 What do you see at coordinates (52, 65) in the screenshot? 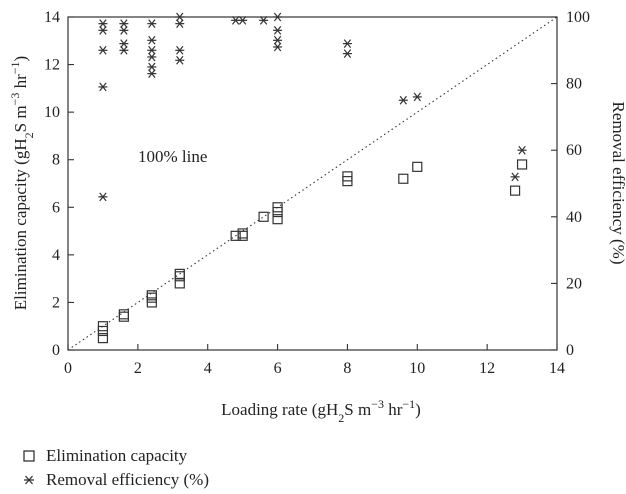
I see `y-left-tick-label: 12` at bounding box center [52, 65].